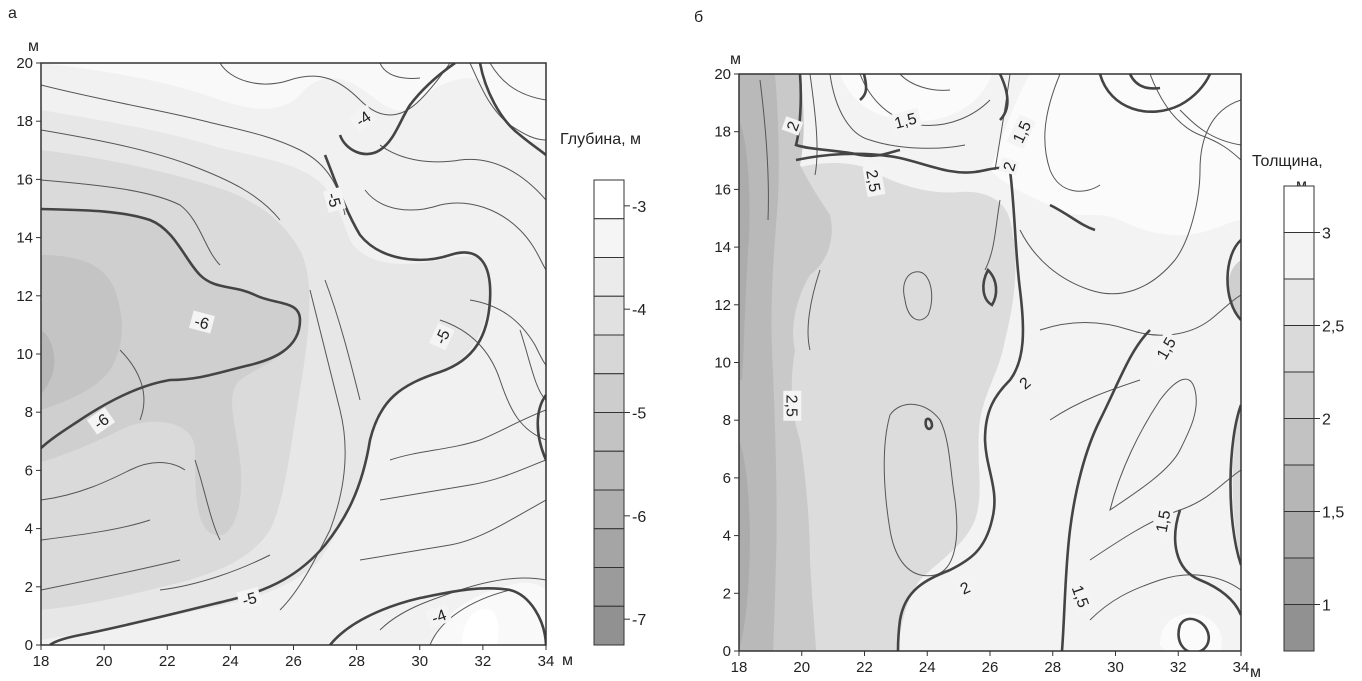 Image resolution: width=1362 pixels, height=681 pixels. Describe the element at coordinates (727, 651) in the screenshot. I see `y-tick-label: 0` at that location.